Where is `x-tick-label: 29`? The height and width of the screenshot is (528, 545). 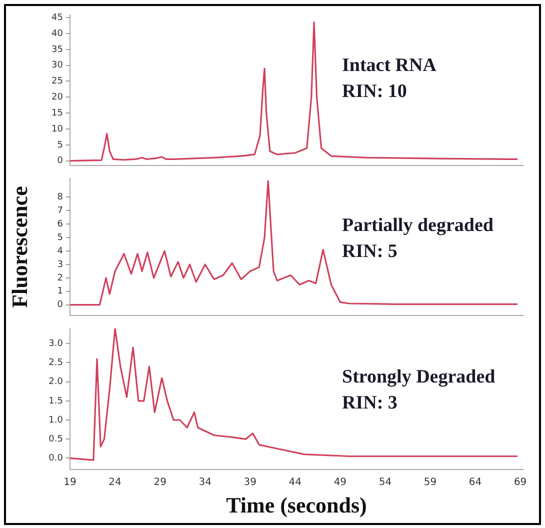
x-tick-label: 29 is located at coordinates (160, 482).